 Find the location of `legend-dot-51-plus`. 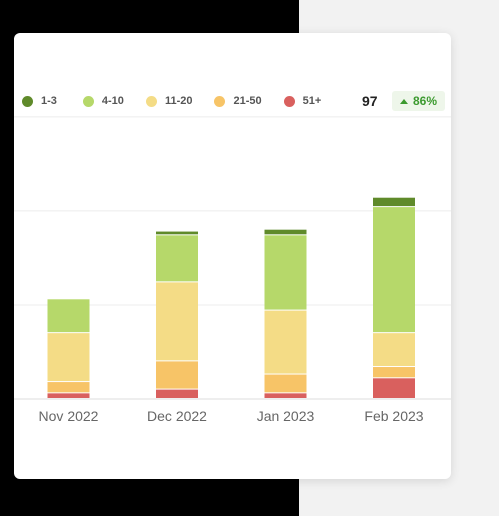

legend-dot-51-plus is located at coordinates (289, 101).